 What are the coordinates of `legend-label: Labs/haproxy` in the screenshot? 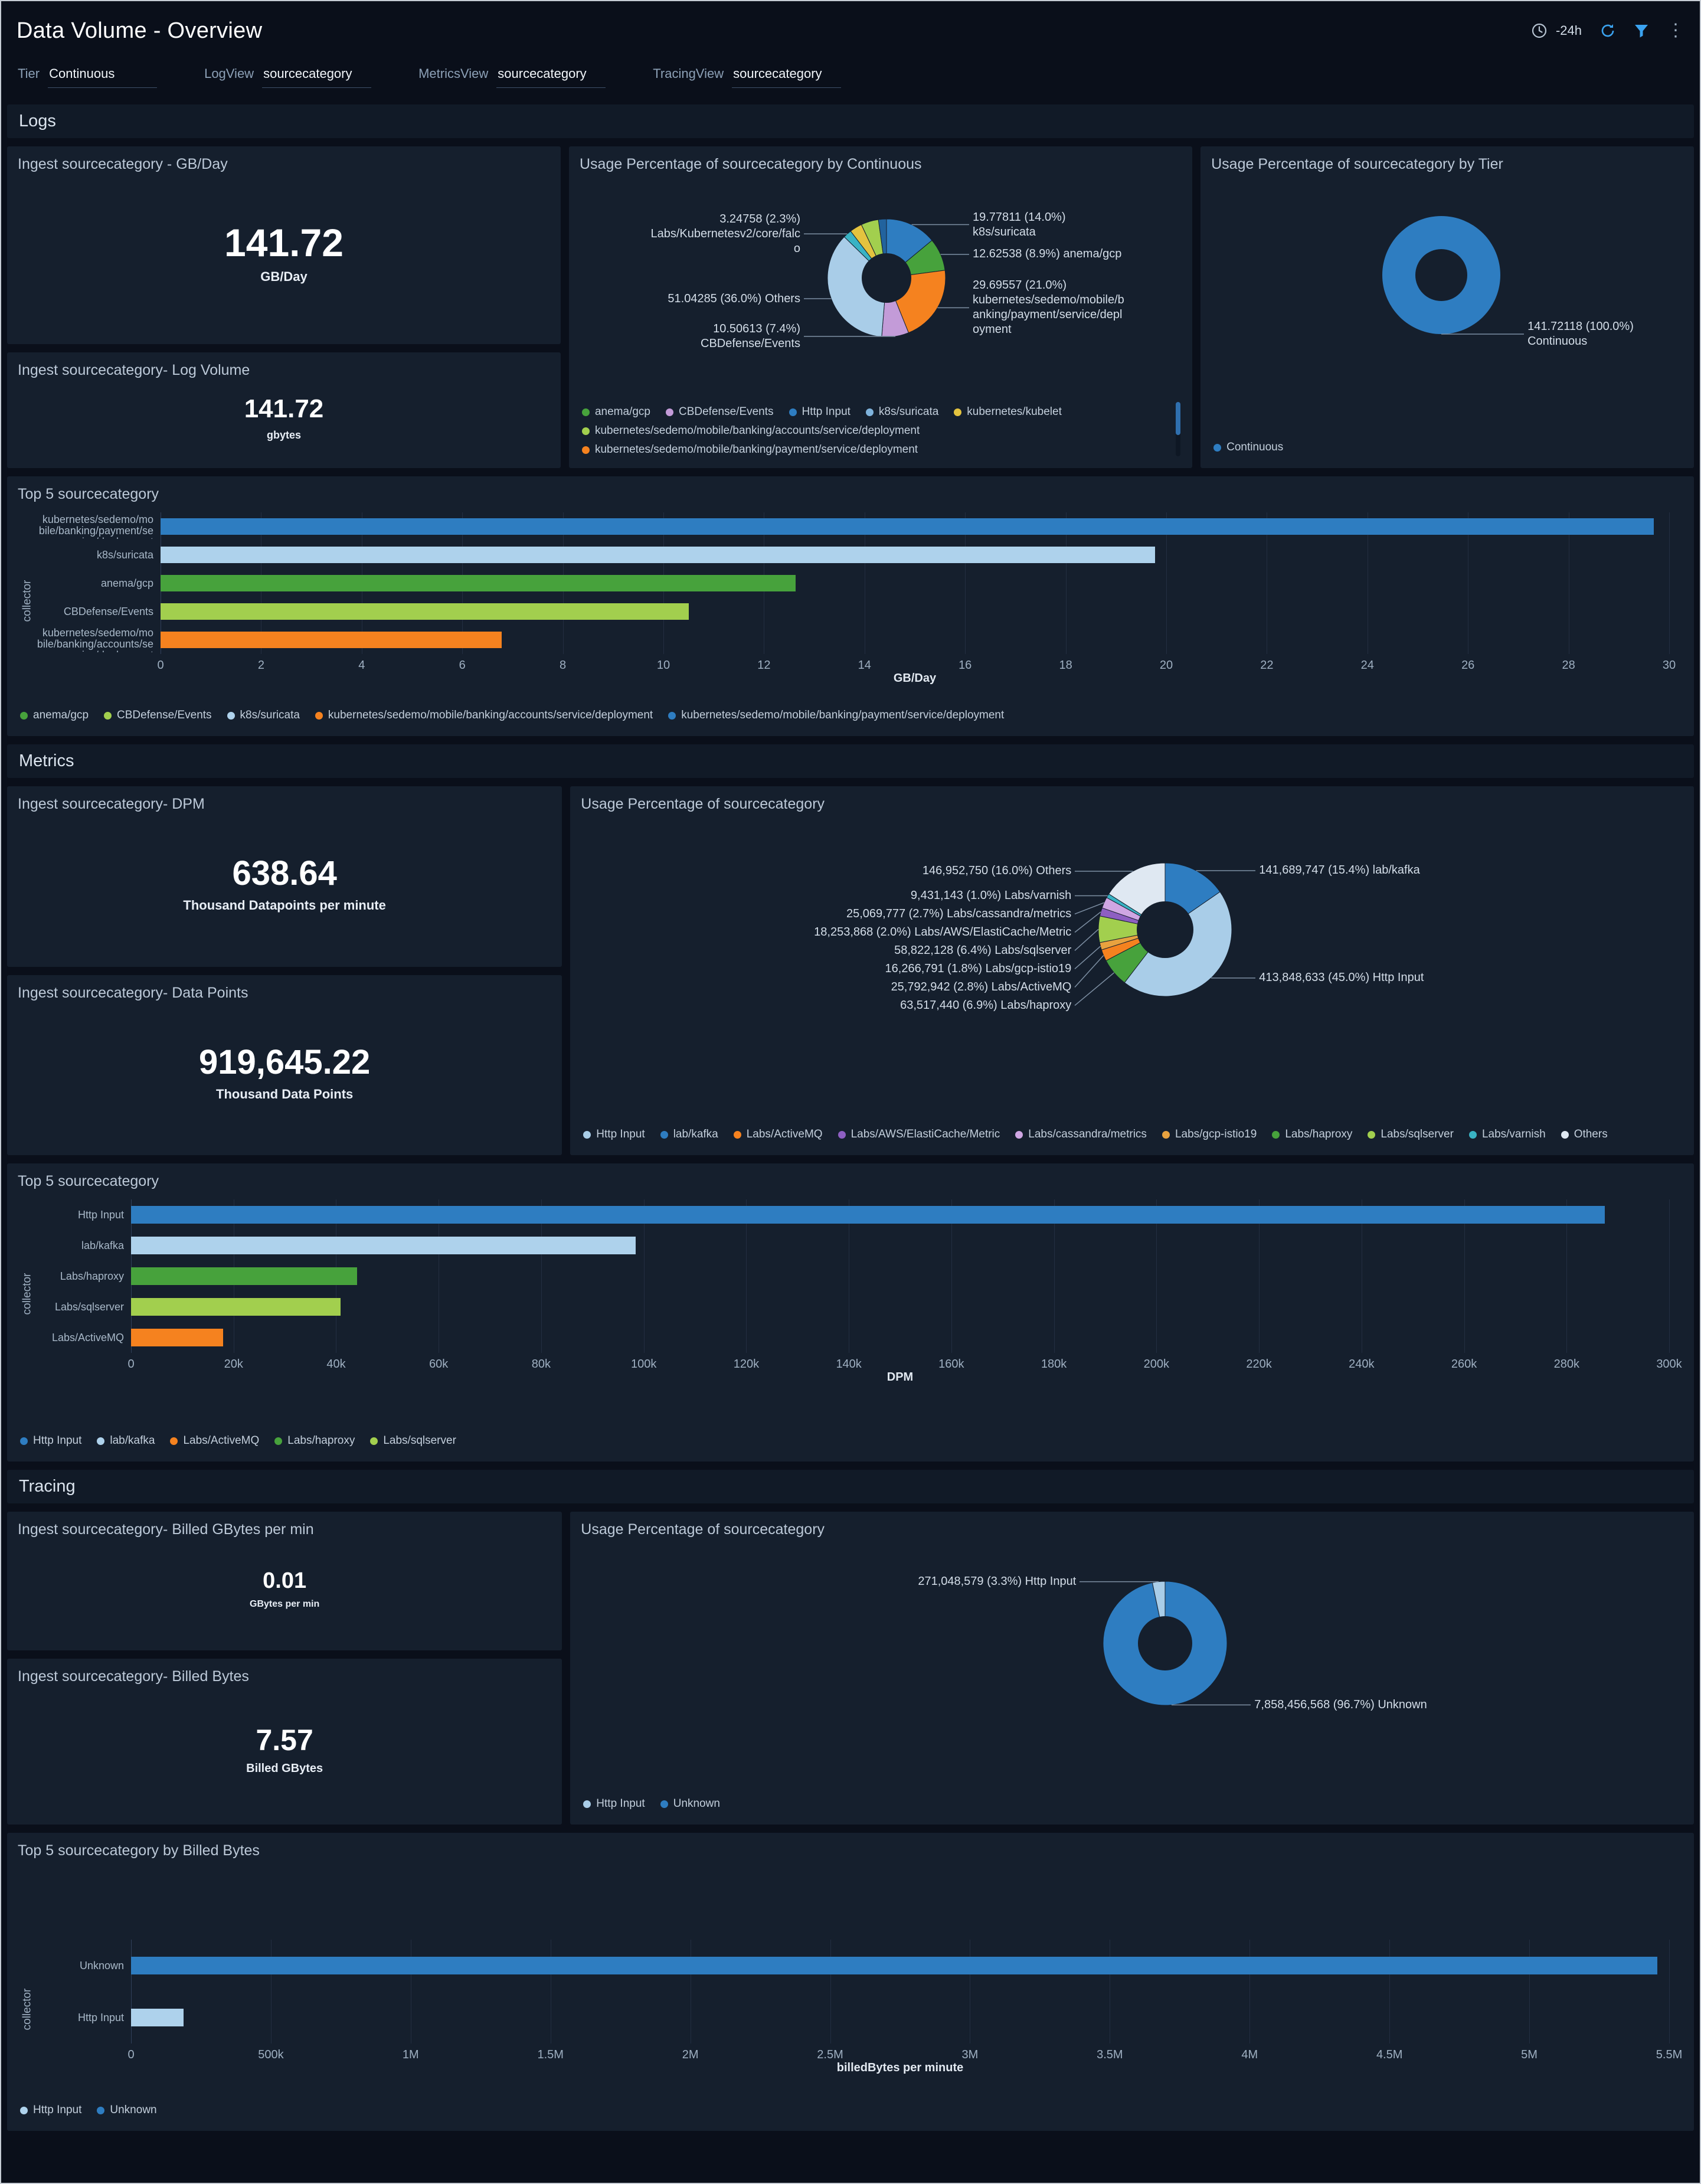 It's located at (1319, 1134).